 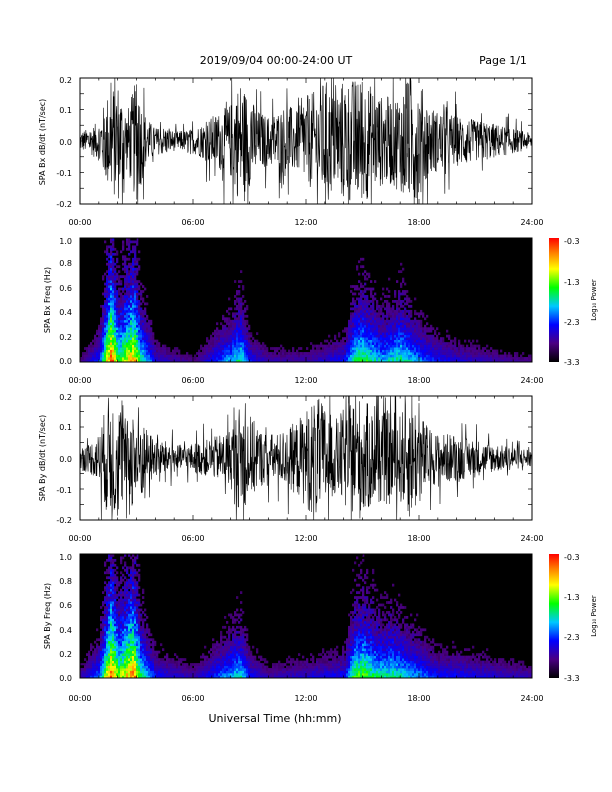 What do you see at coordinates (47, 300) in the screenshot?
I see `panel-2-ylabel: SPA Bx Freq (Hz)` at bounding box center [47, 300].